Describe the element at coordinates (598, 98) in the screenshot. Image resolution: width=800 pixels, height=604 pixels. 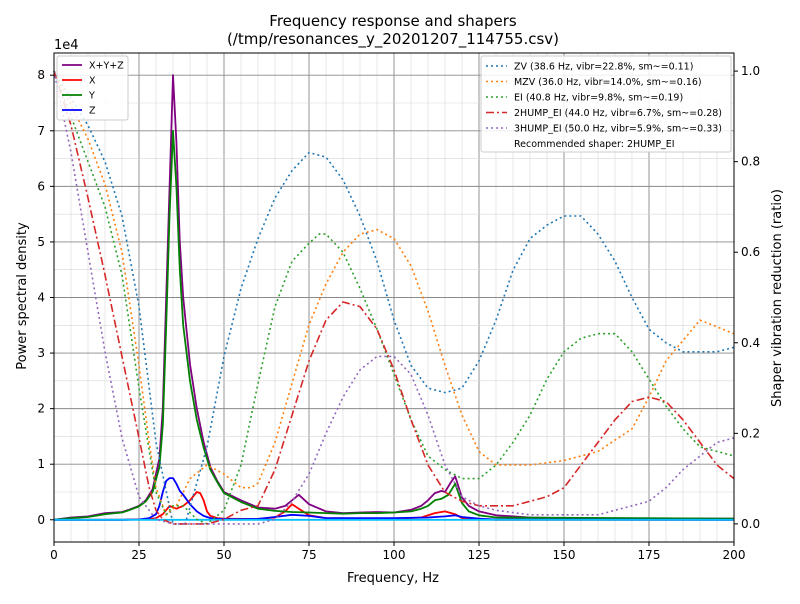
I see `shaper-legend-label: EI (40.8 Hz, vibr=9.8%, sm~=0.19)` at that location.